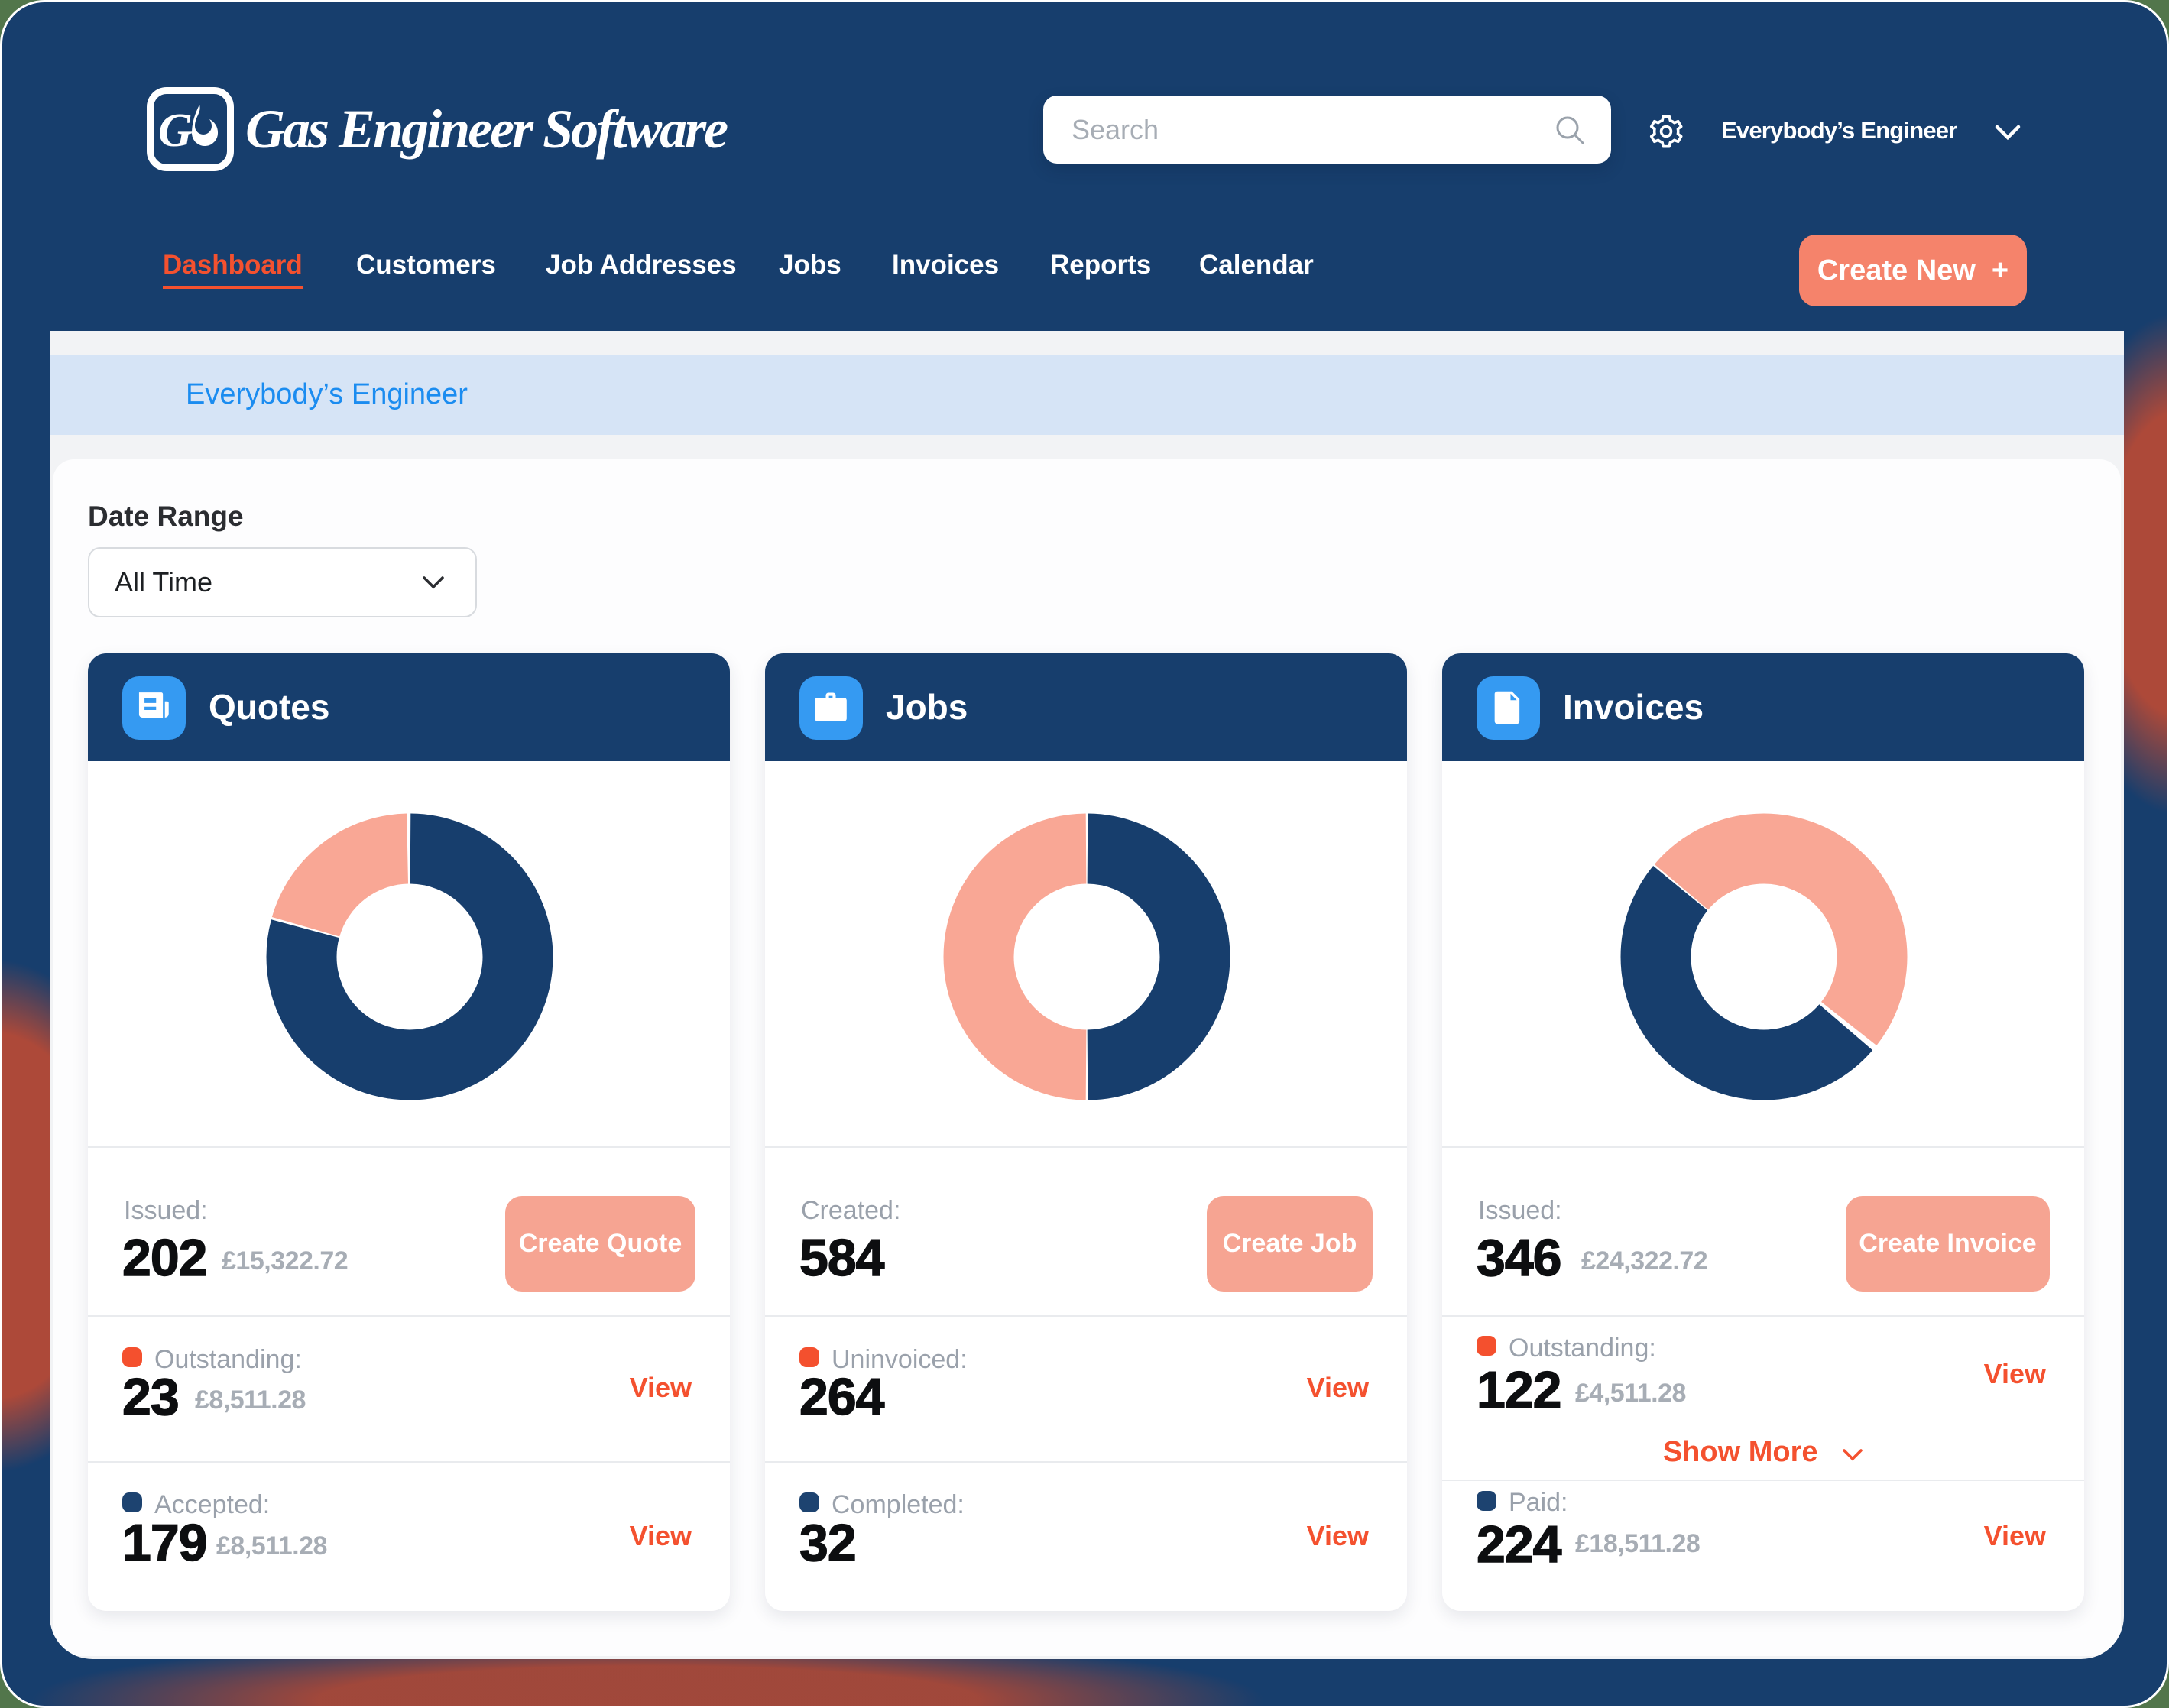 The width and height of the screenshot is (2169, 1708). Describe the element at coordinates (175, 131) in the screenshot. I see `svg-text: G` at that location.